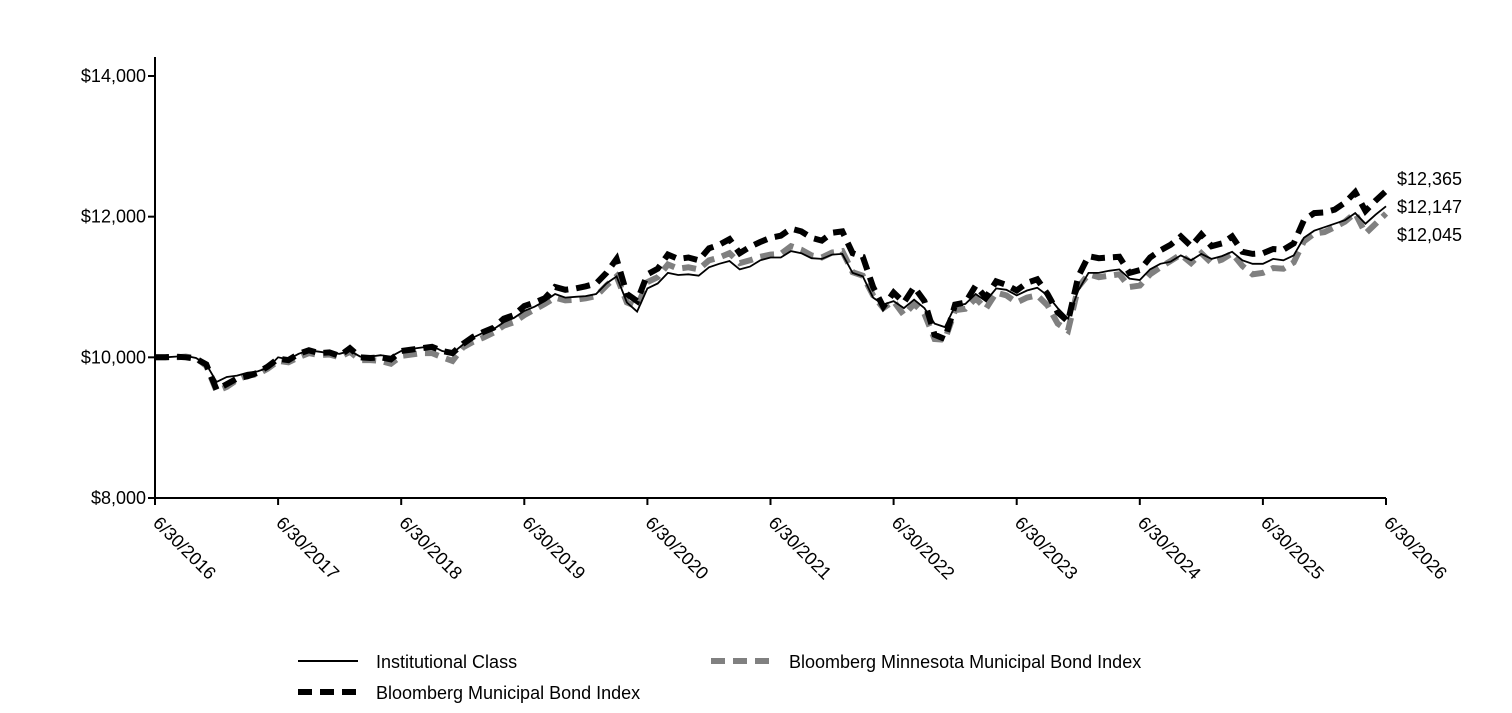  I want to click on y-tick-label: $14,000, so click(113, 76).